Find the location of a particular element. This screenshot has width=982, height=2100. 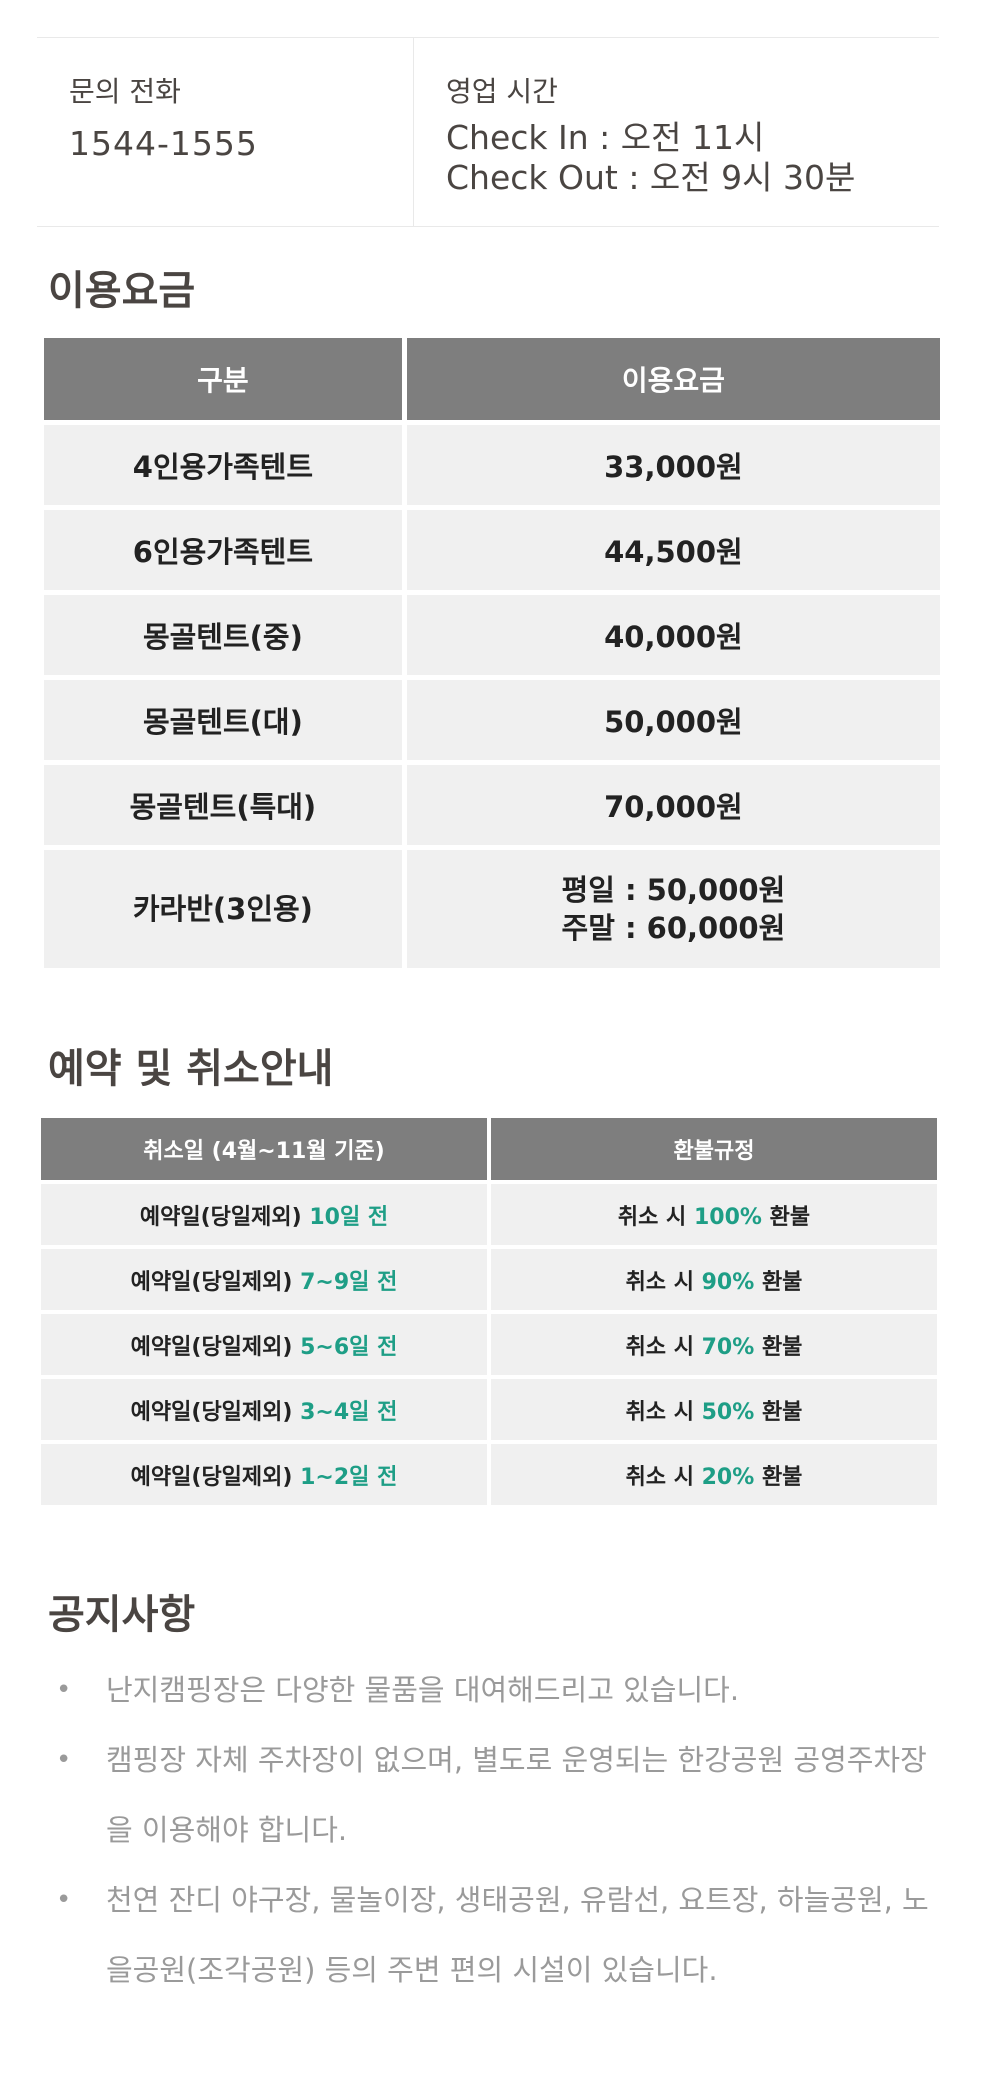

tent-type: 4인용가족텐트 is located at coordinates (223, 465).